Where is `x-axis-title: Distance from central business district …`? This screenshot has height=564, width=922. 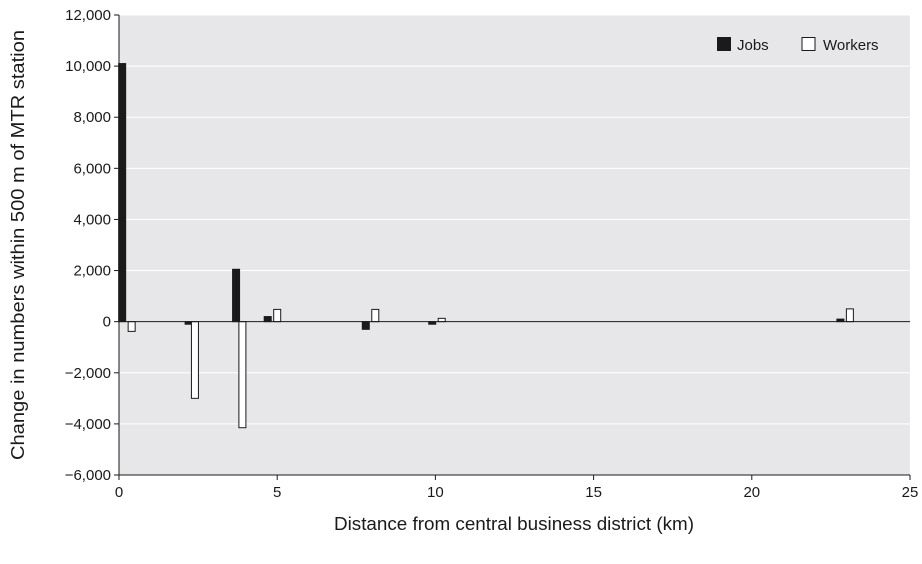
x-axis-title: Distance from central business district … is located at coordinates (514, 524).